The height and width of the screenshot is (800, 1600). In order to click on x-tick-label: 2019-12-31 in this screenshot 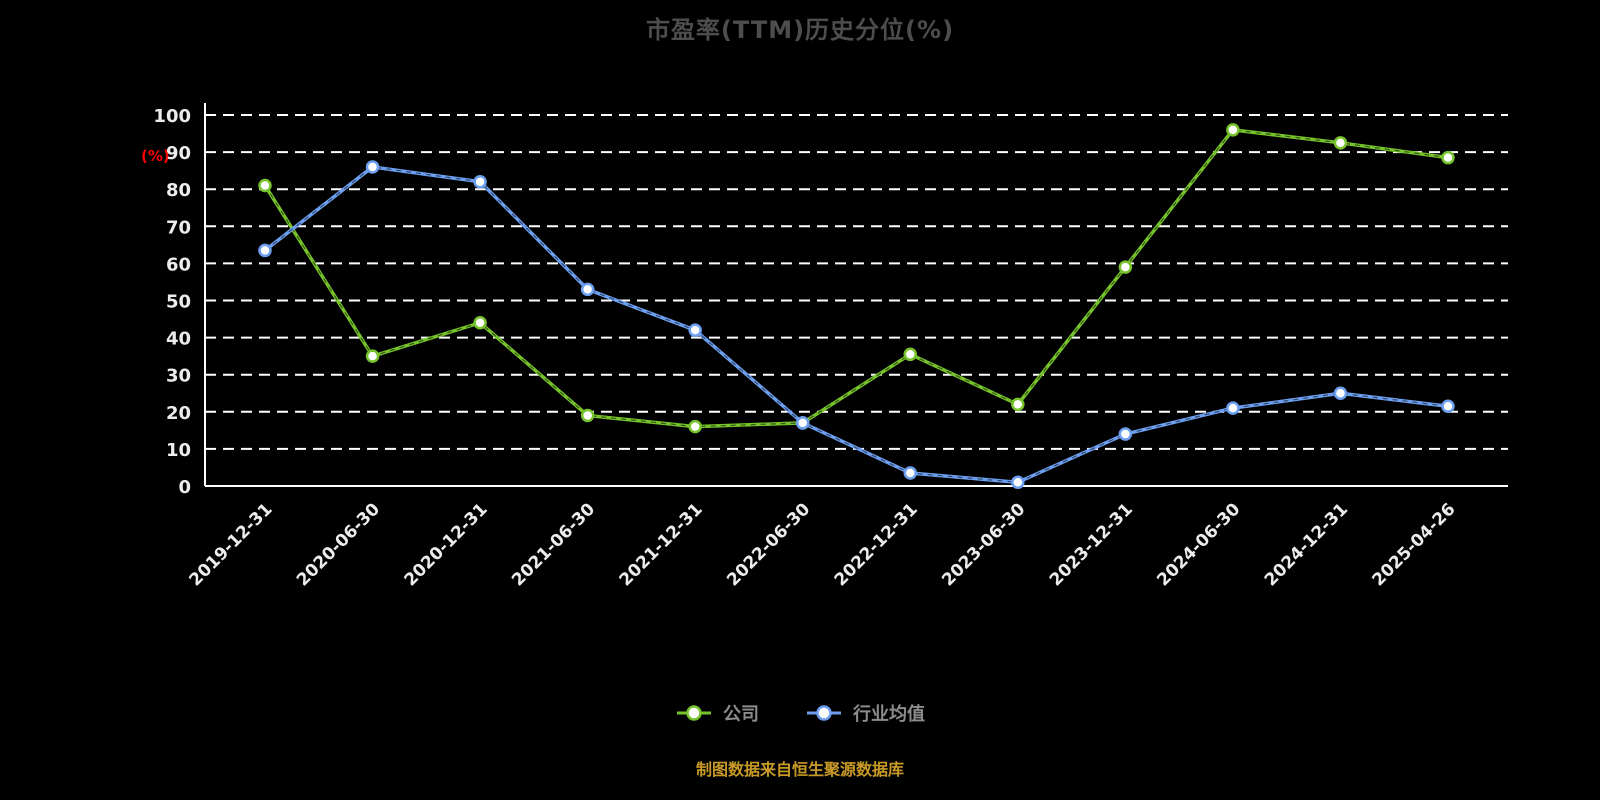, I will do `click(230, 544)`.